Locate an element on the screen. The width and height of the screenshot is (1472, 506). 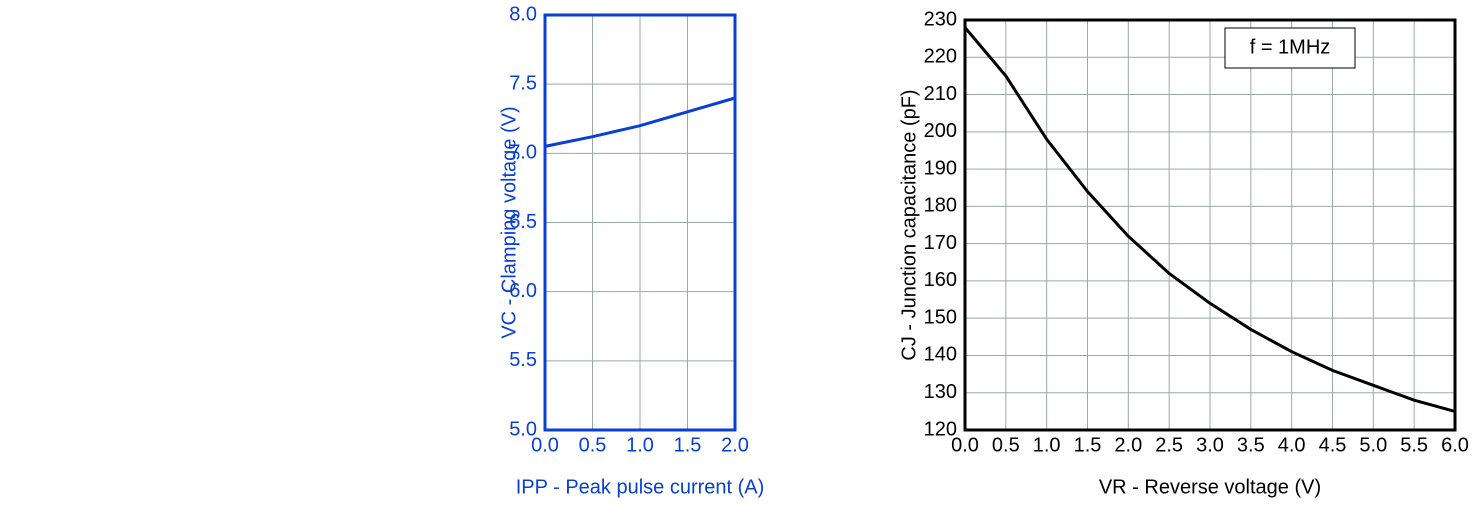
x-axis-label: VR - Reverse voltage (V) is located at coordinates (1210, 487).